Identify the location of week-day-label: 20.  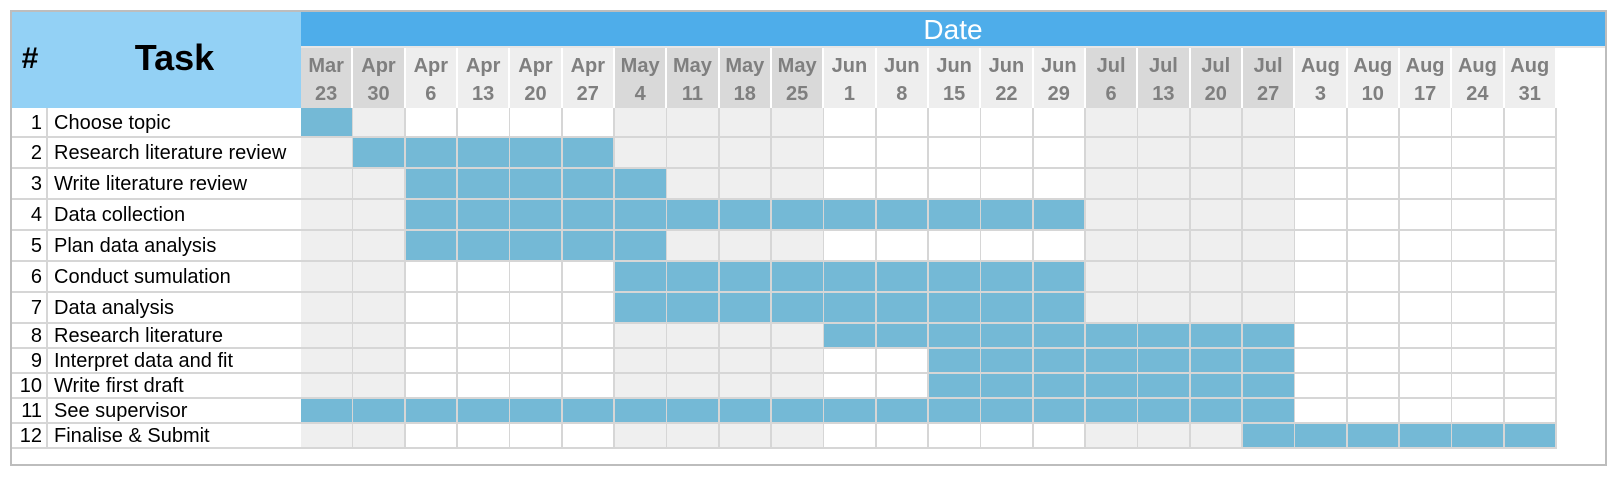
(1215, 94).